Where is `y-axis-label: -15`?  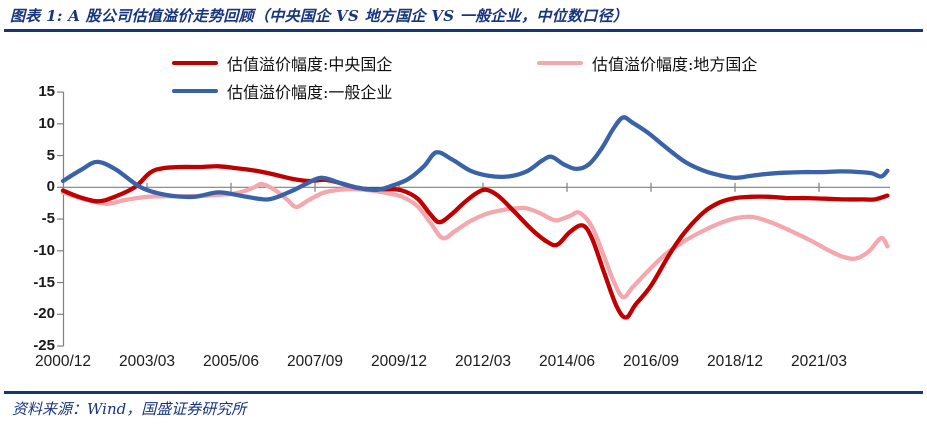
y-axis-label: -15 is located at coordinates (44, 282).